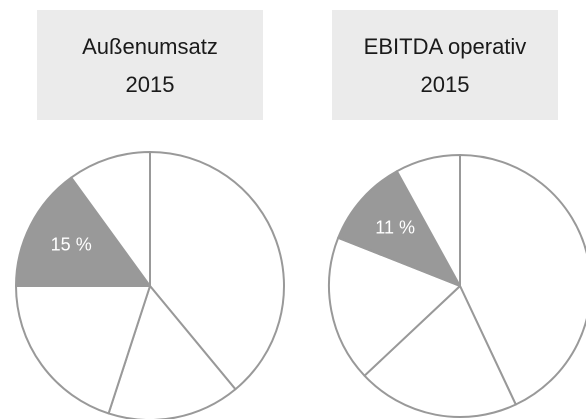 This screenshot has height=419, width=586. What do you see at coordinates (71, 245) in the screenshot?
I see `slice-label: 15 %` at bounding box center [71, 245].